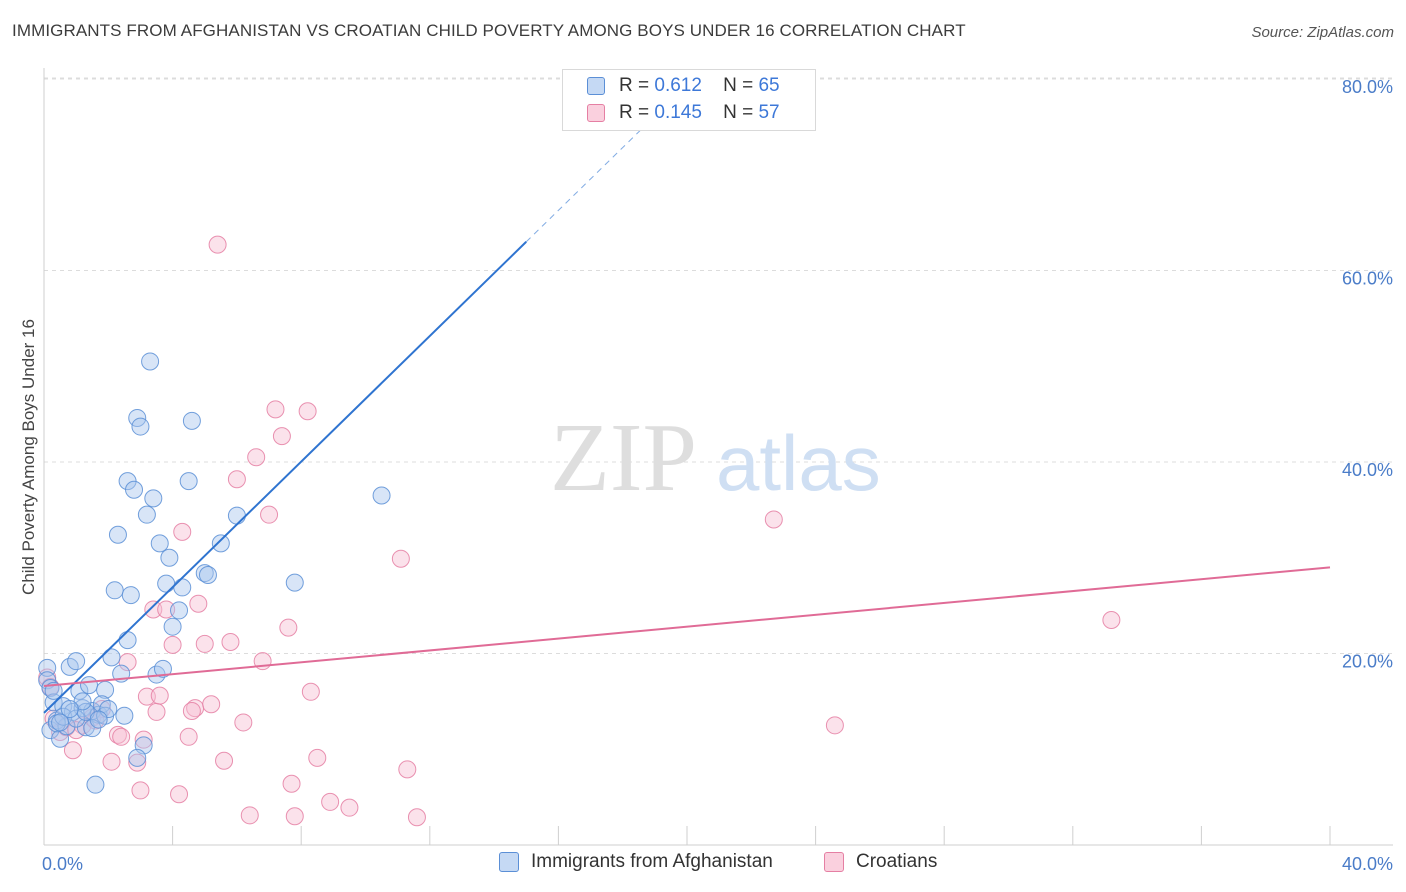 The height and width of the screenshot is (892, 1406). Describe the element at coordinates (1367, 864) in the screenshot. I see `x-tick-label-max: 40.0%` at that location.